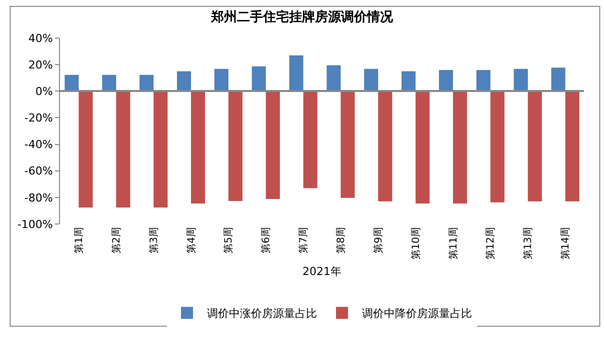 Image resolution: width=604 pixels, height=339 pixels. What do you see at coordinates (154, 240) in the screenshot?
I see `x-tick-label: 第3周` at bounding box center [154, 240].